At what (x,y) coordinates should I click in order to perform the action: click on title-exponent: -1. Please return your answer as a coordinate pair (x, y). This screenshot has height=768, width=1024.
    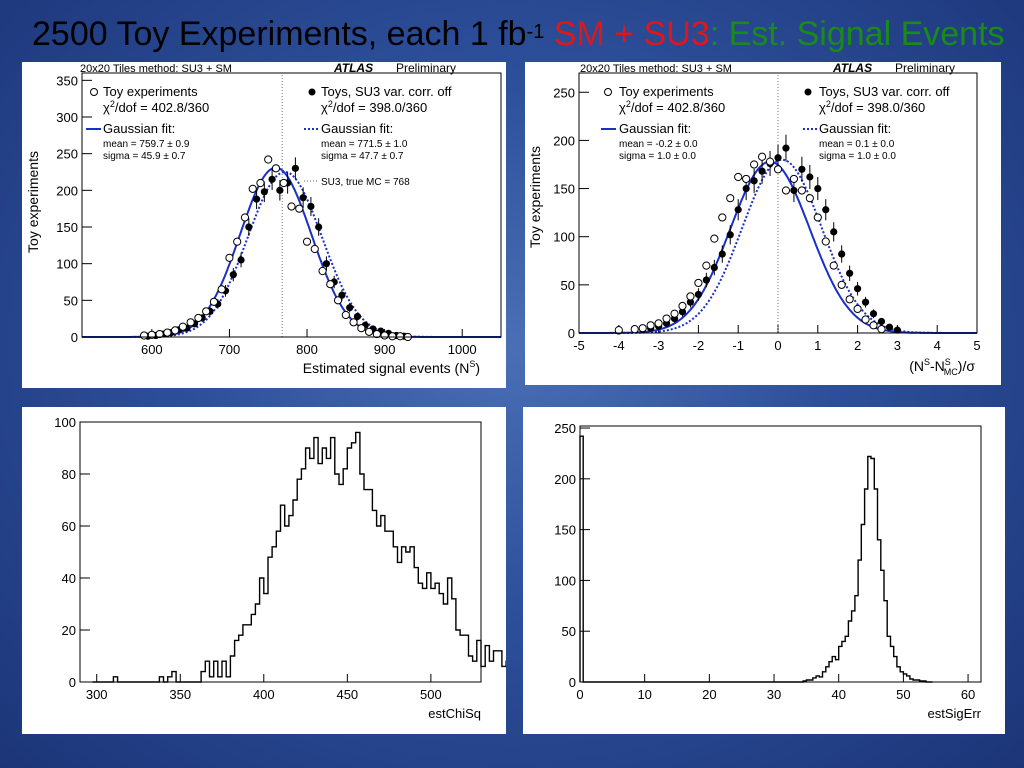
    Looking at the image, I should click on (535, 32).